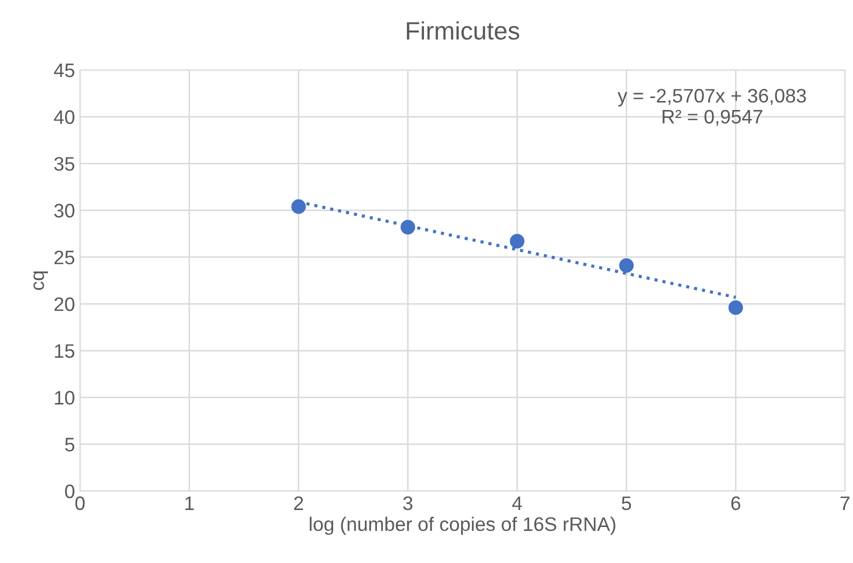  I want to click on y-axis-title: cq, so click(40, 280).